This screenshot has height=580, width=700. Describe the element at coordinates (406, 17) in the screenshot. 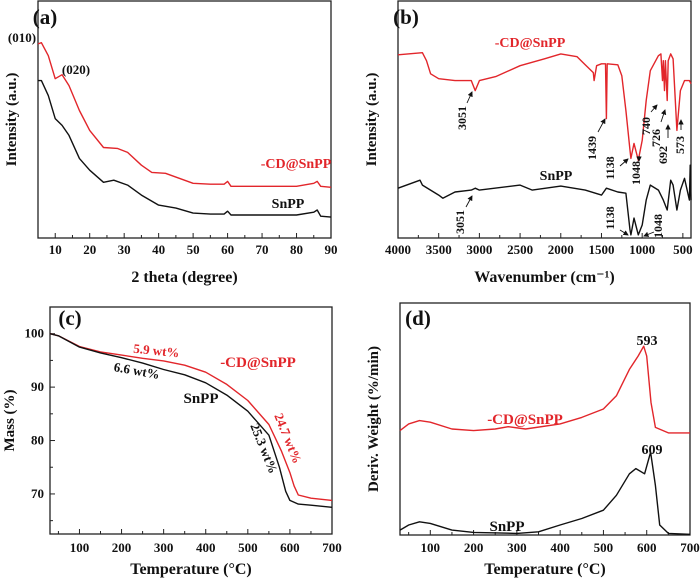

I see `panel-label: (b)` at that location.